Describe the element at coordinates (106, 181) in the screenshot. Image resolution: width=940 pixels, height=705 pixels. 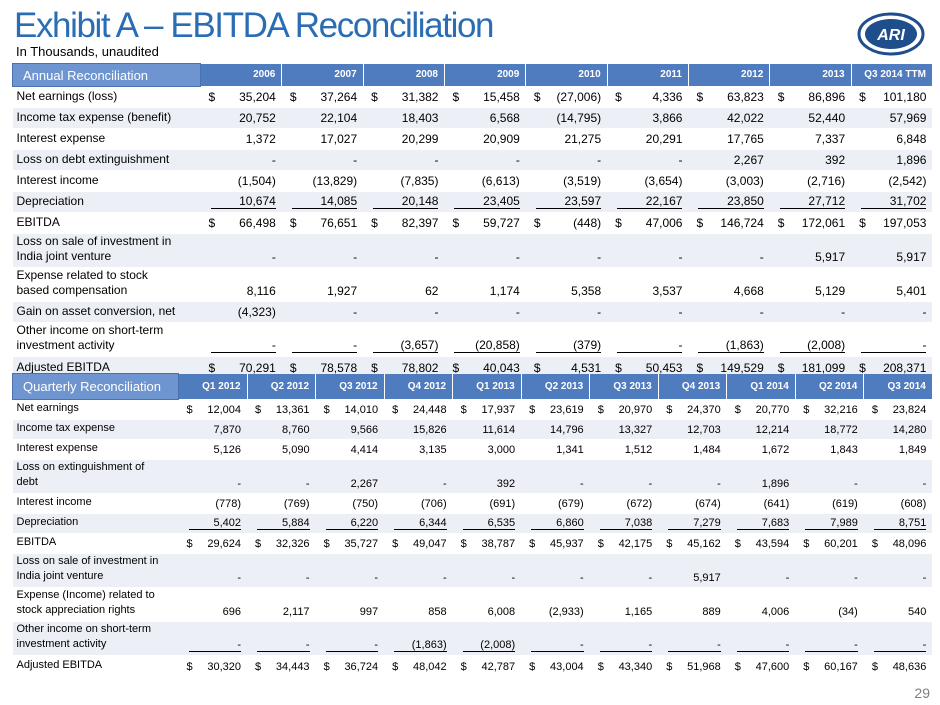
I see `row-label: Interest income` at that location.